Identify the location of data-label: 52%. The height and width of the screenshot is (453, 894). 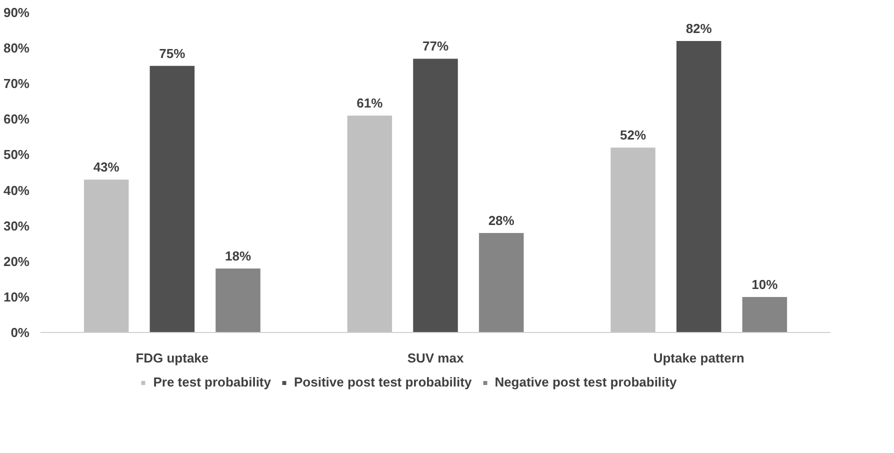
(633, 135).